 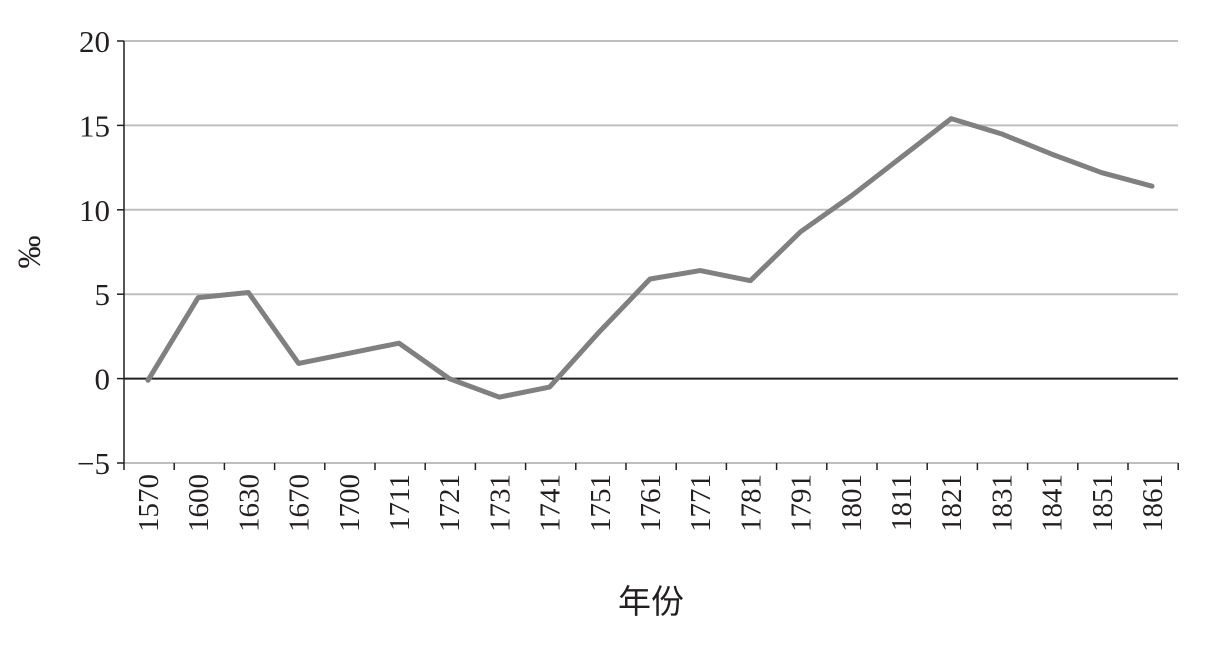 What do you see at coordinates (500, 503) in the screenshot?
I see `x-tick-label: 1731` at bounding box center [500, 503].